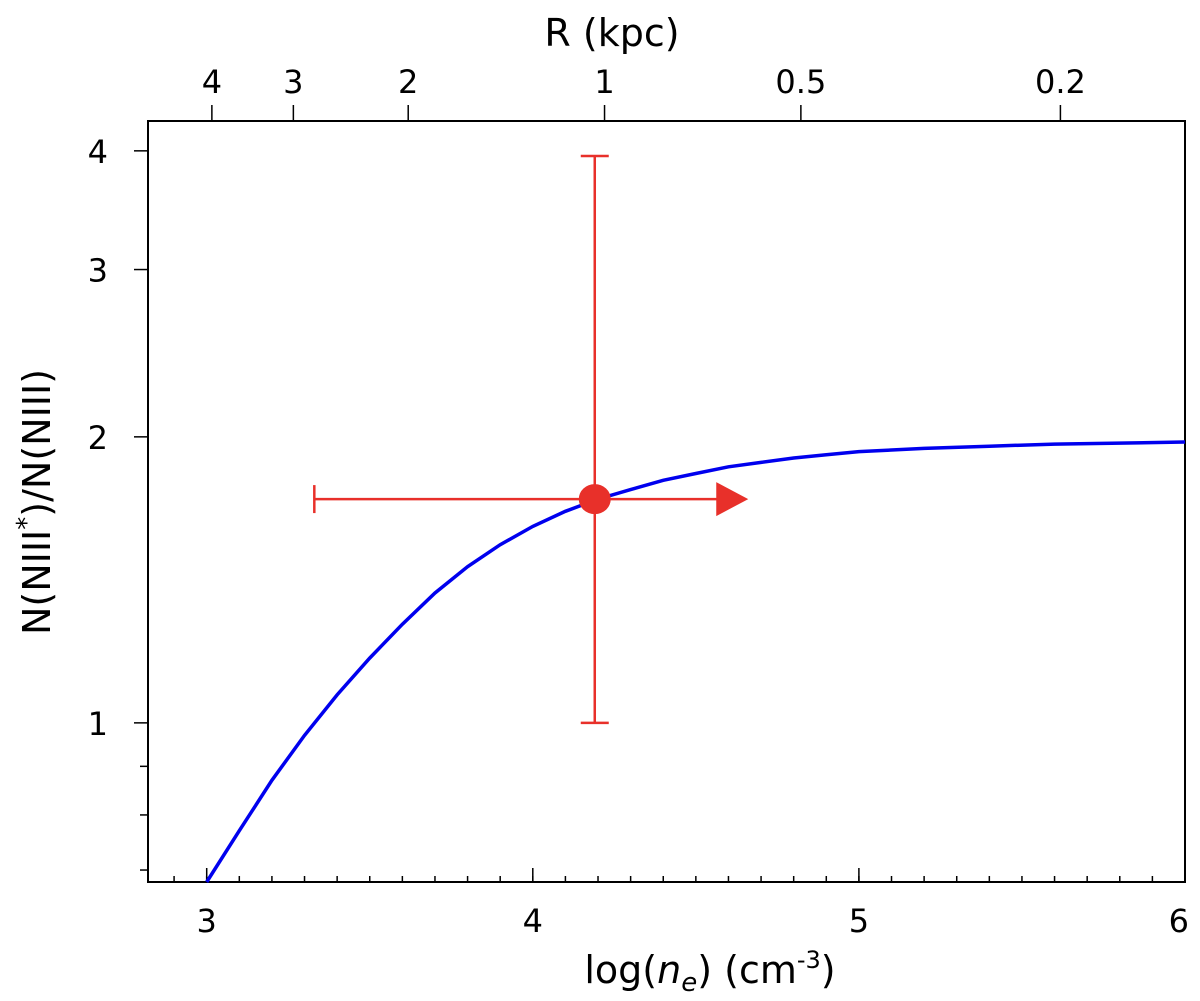 The height and width of the screenshot is (1001, 1200). Describe the element at coordinates (408, 82) in the screenshot. I see `top-tick-label: 2` at that location.